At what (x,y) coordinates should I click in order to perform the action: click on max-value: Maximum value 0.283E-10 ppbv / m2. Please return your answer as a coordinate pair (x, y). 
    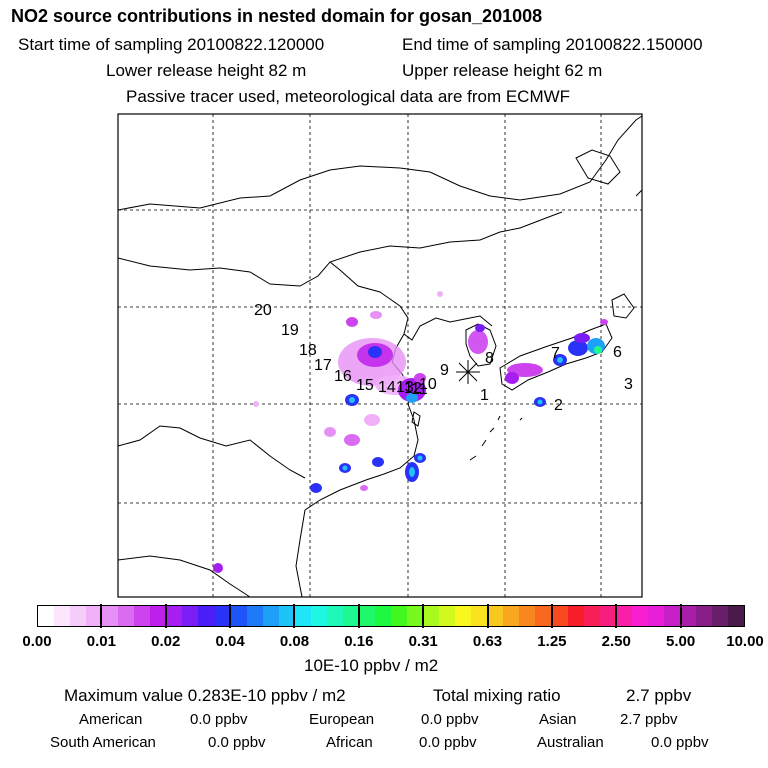
    Looking at the image, I should click on (205, 695).